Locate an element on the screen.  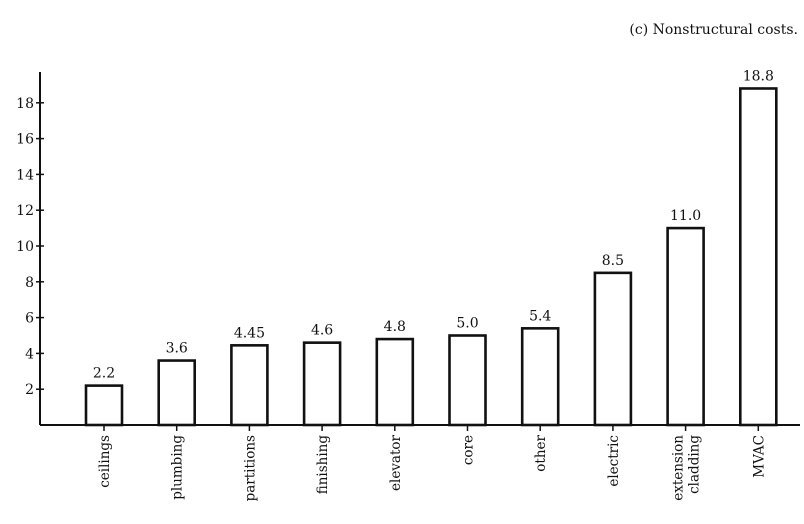
chart-title: (c) Nonstructural costs. is located at coordinates (713, 30).